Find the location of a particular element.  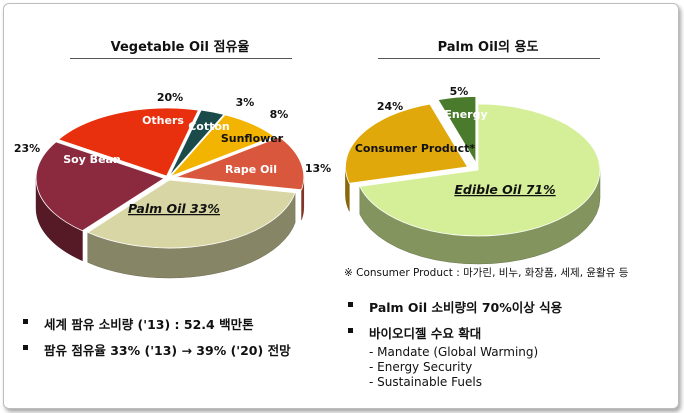

slice-label-energy: Energy is located at coordinates (465, 114).